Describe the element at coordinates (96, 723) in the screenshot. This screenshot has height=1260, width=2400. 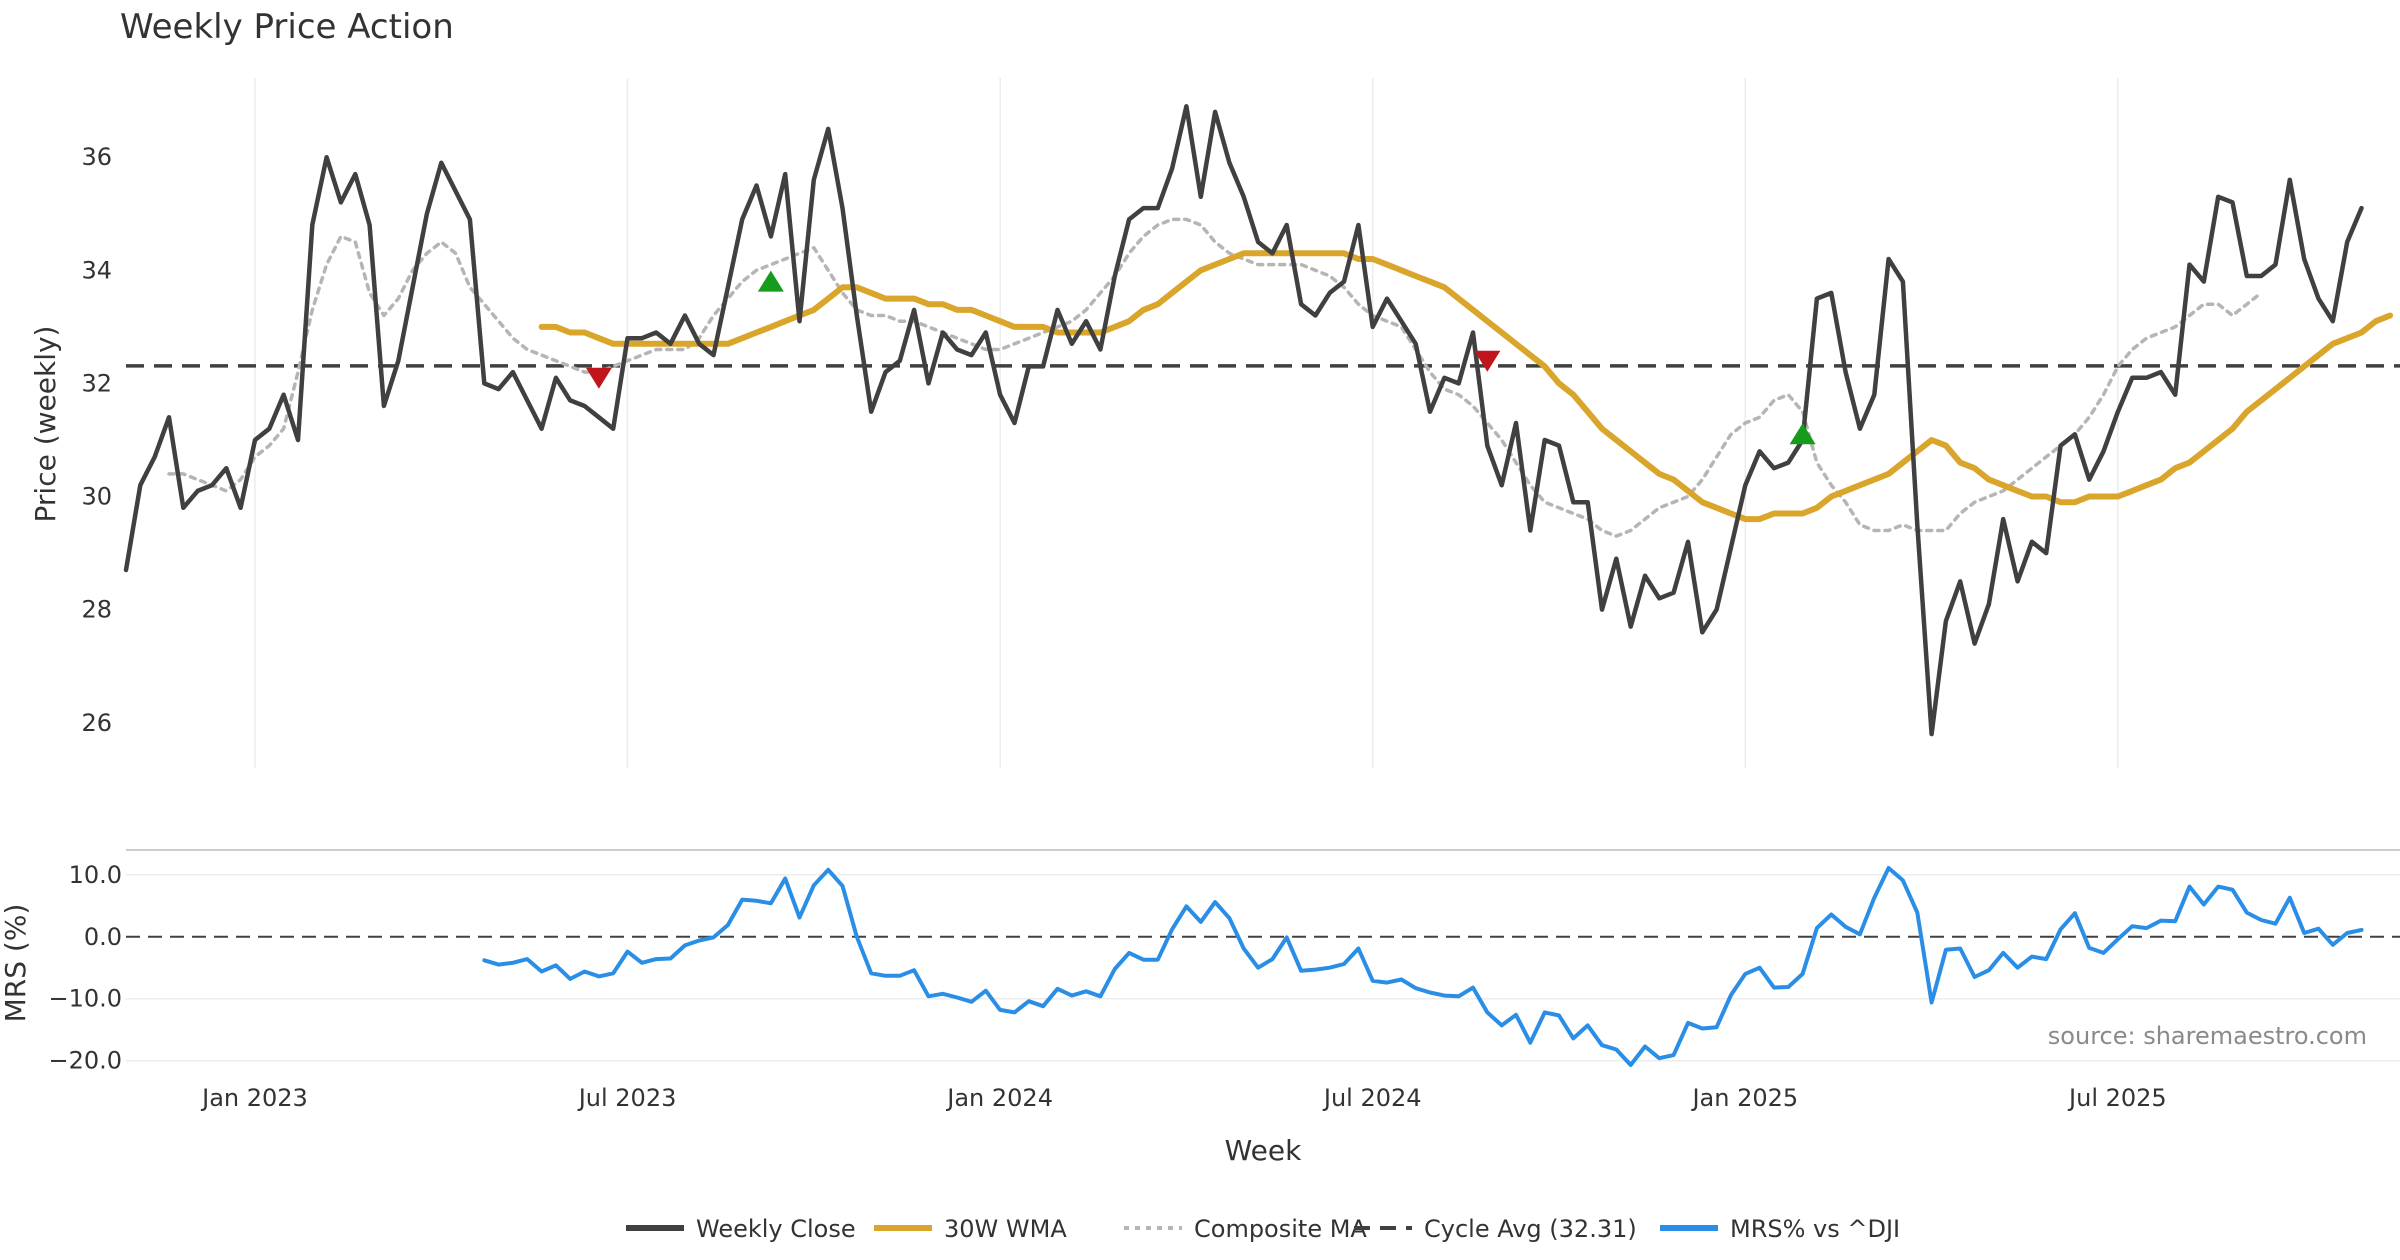
I see `price-y-tick-26: 26` at that location.